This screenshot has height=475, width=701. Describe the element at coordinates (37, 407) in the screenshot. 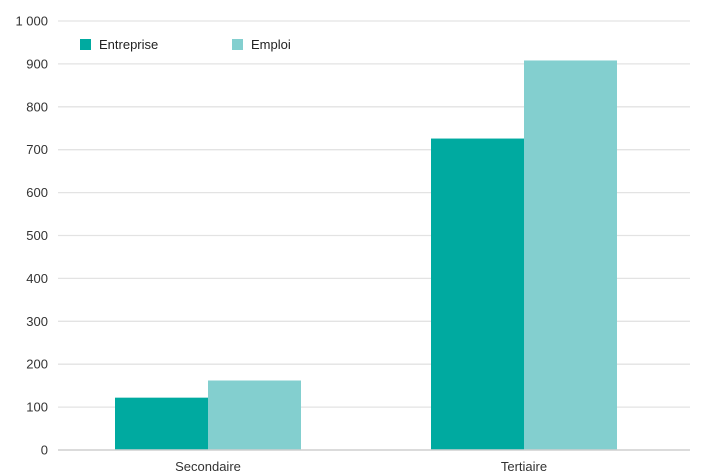

I see `y-tick-label: 100` at that location.